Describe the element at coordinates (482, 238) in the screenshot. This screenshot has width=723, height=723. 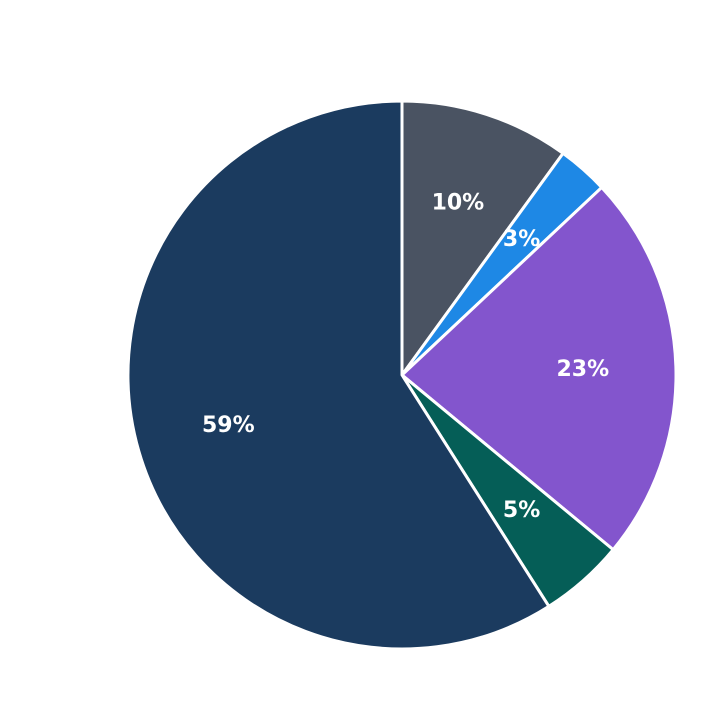
I see `pie-slice` at that location.